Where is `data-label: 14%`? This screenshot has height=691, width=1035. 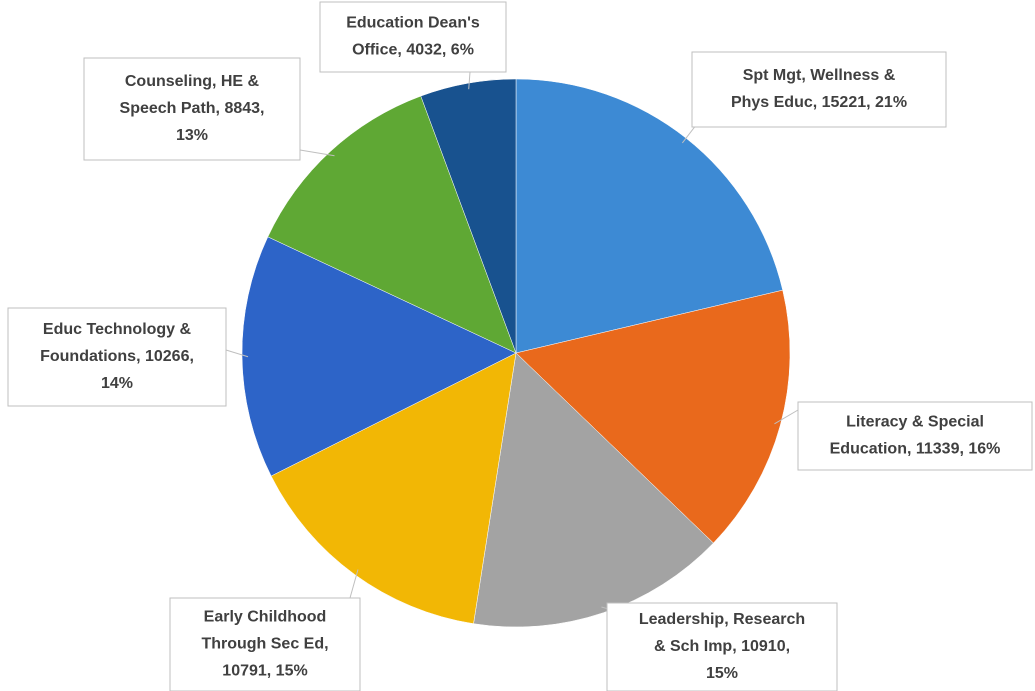
data-label: 14% is located at coordinates (117, 383).